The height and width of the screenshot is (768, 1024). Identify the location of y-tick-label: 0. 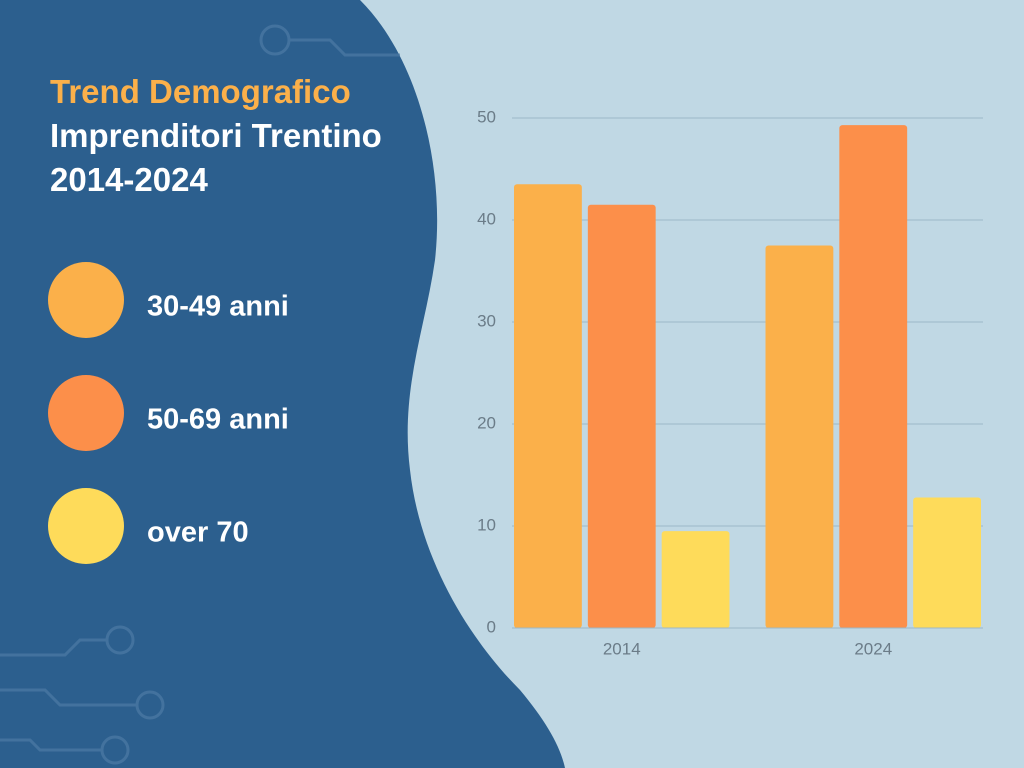
(491, 626).